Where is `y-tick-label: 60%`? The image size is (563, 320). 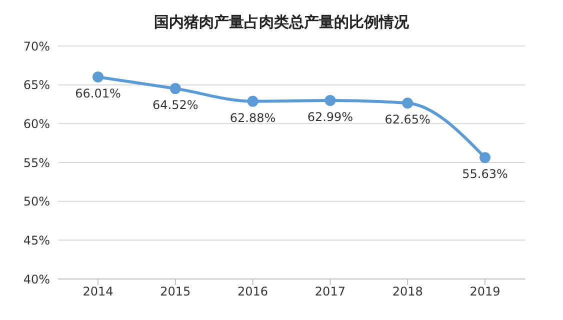 y-tick-label: 60% is located at coordinates (36, 123).